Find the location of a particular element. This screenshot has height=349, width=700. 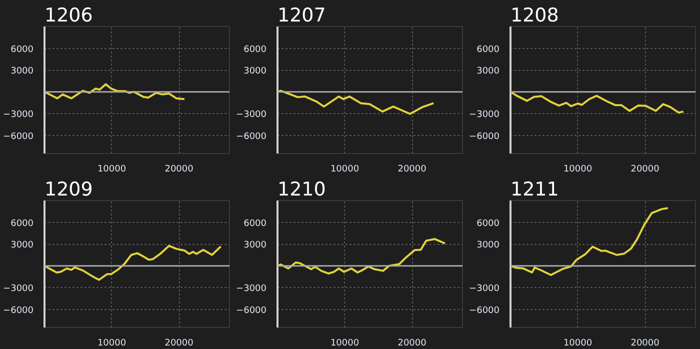

chart-title: 1208 is located at coordinates (534, 15).